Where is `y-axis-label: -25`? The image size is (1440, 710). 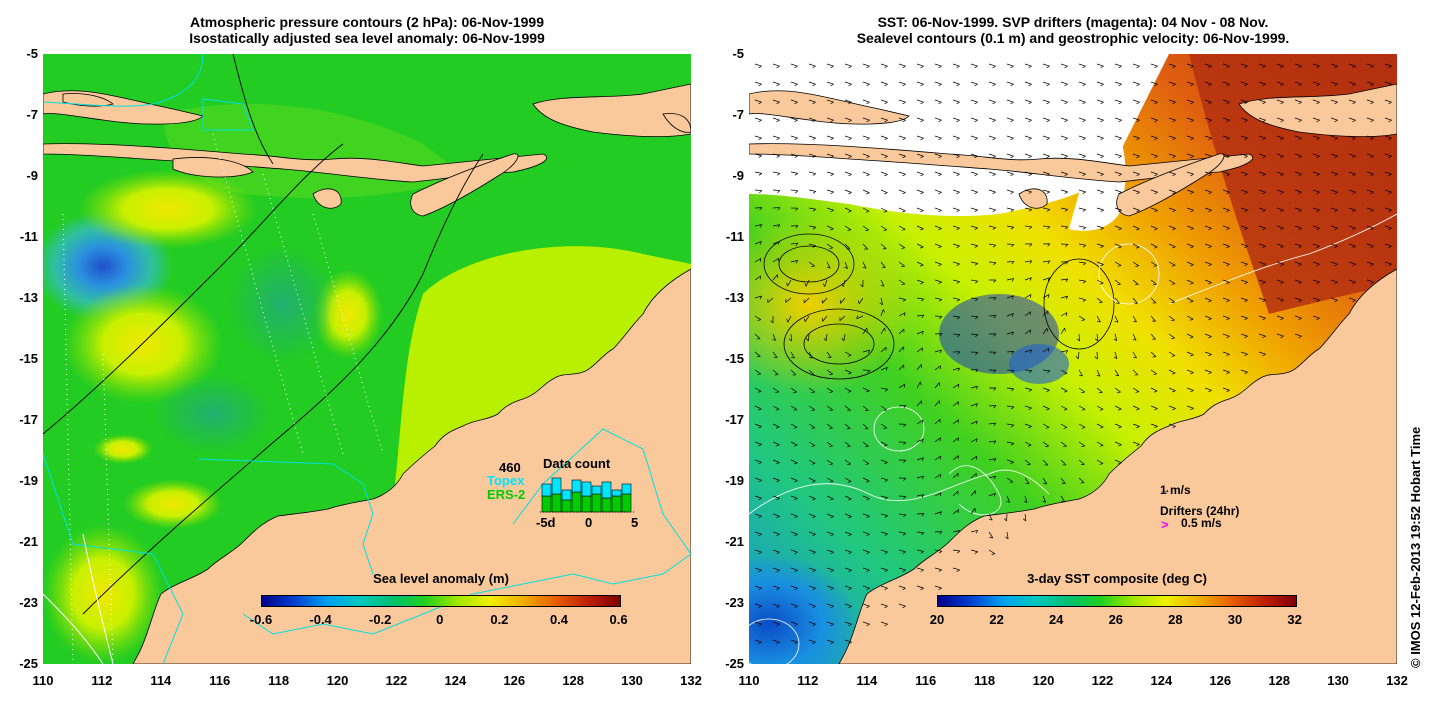
y-axis-label: -25 is located at coordinates (28, 663).